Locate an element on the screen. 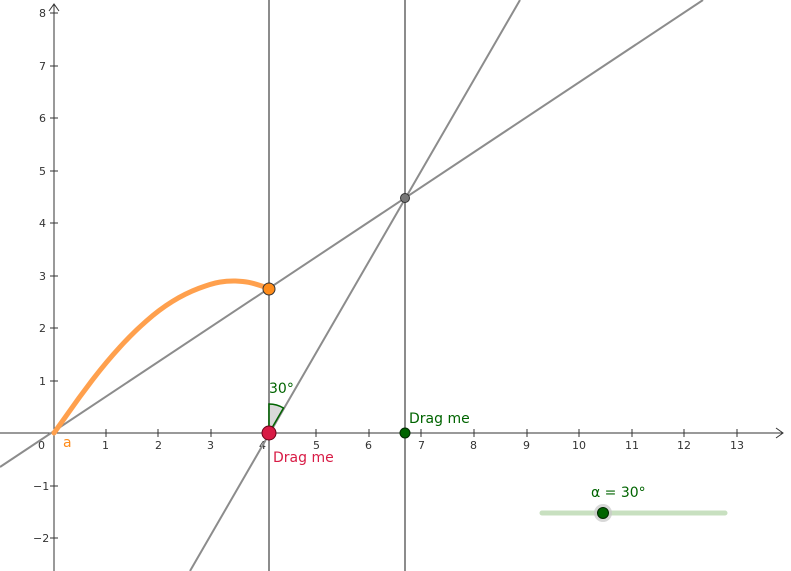 The height and width of the screenshot is (571, 791). function-curve-a is located at coordinates (162, 357).